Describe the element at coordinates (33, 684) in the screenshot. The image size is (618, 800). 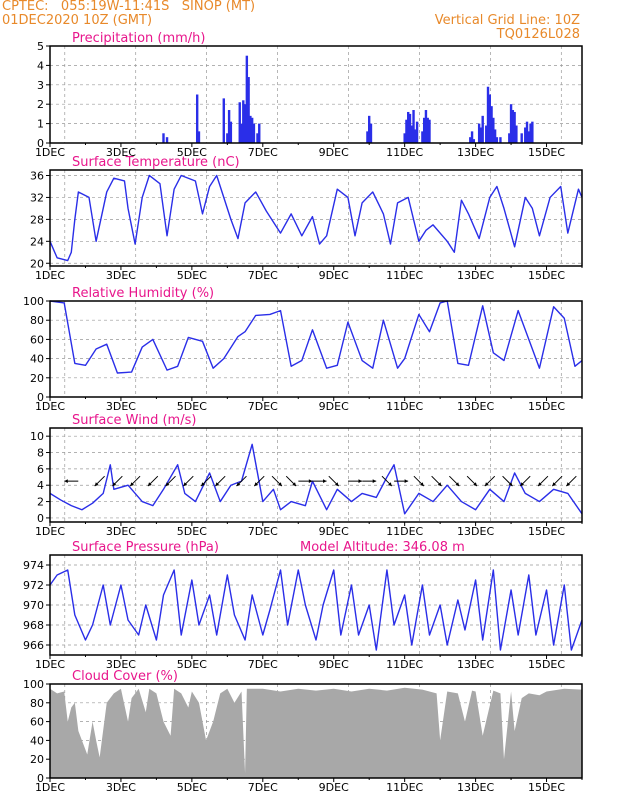
I see `cloud-y-tick-label: 100` at that location.